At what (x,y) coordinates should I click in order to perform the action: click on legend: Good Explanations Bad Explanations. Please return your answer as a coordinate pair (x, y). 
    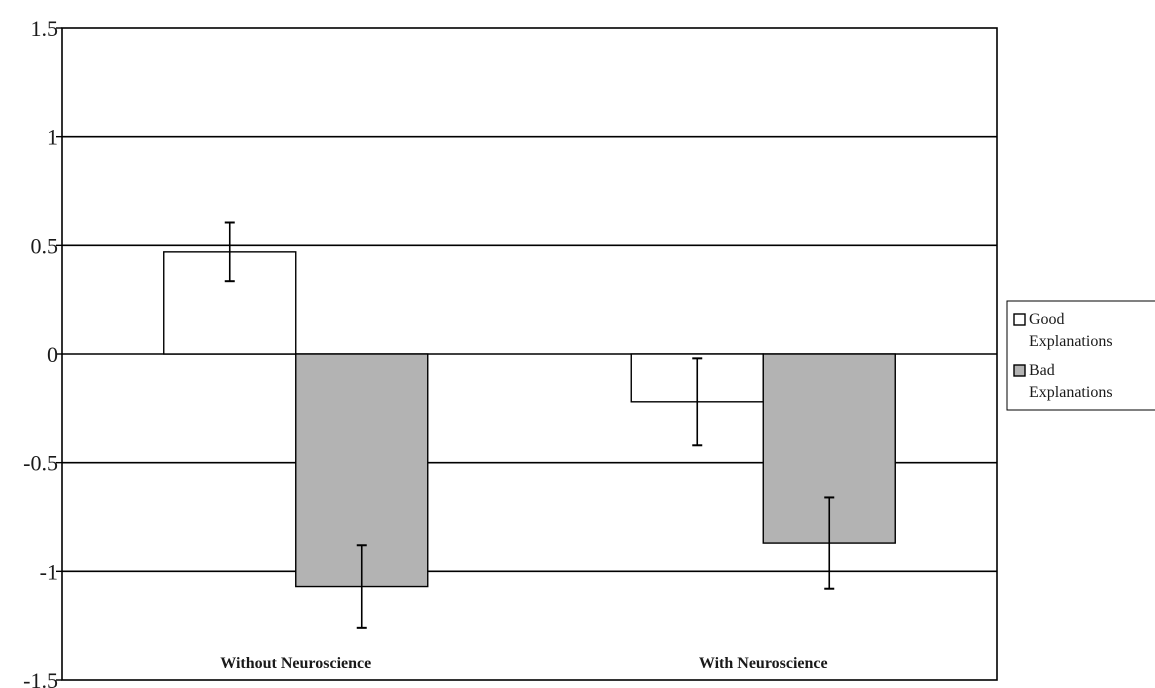
    Looking at the image, I should click on (1080, 355).